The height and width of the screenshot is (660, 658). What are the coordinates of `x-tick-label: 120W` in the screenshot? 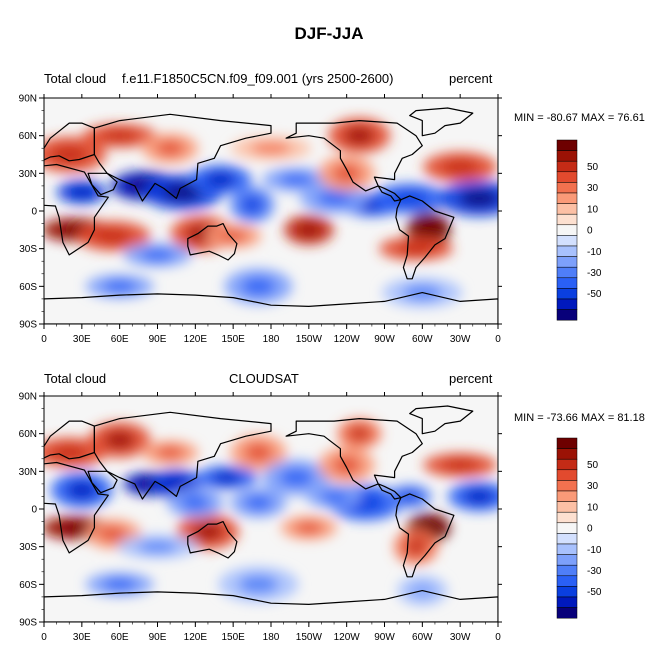 It's located at (347, 339).